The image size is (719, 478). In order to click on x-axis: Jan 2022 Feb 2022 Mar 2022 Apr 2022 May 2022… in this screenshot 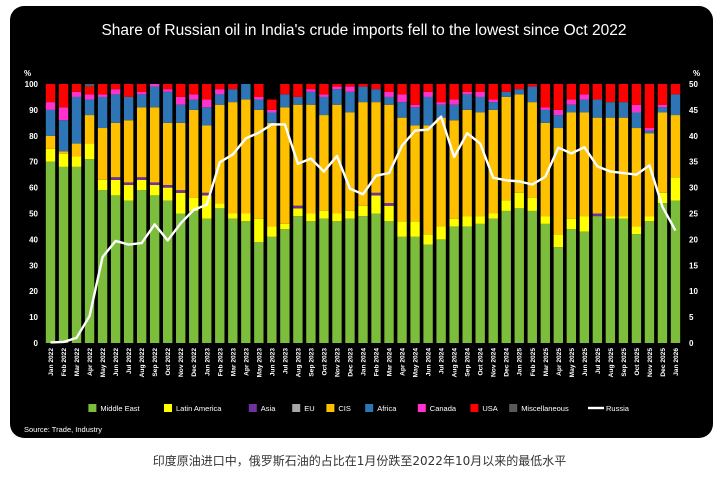, I will do `click(364, 363)`.